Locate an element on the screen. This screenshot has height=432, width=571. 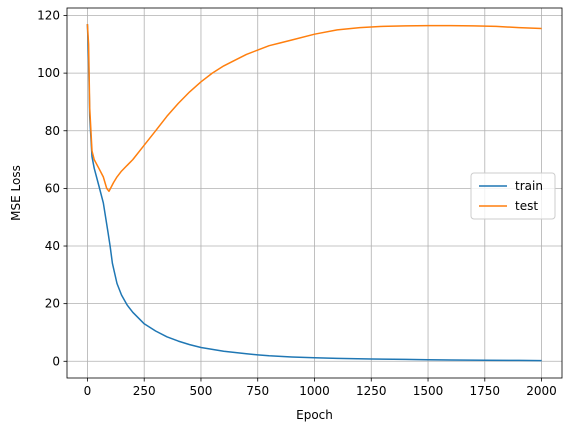
x-axis-label: Epoch is located at coordinates (314, 415).